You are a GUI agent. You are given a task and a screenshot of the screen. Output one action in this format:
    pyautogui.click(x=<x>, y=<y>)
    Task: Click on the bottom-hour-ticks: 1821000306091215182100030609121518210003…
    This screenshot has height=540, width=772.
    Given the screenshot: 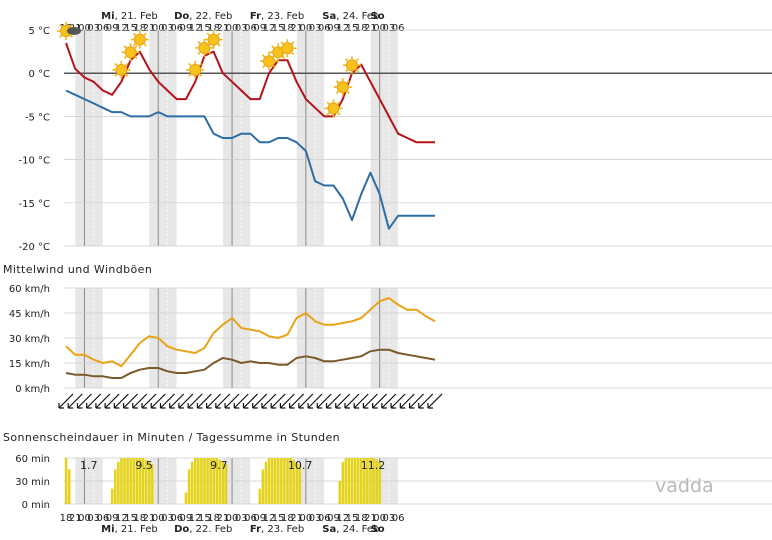 What is the action you would take?
    pyautogui.click(x=232, y=518)
    